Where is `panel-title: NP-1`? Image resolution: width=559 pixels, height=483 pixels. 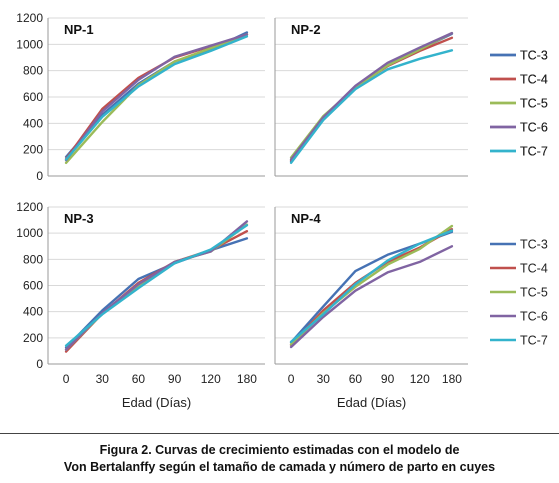 panel-title: NP-1 is located at coordinates (79, 29).